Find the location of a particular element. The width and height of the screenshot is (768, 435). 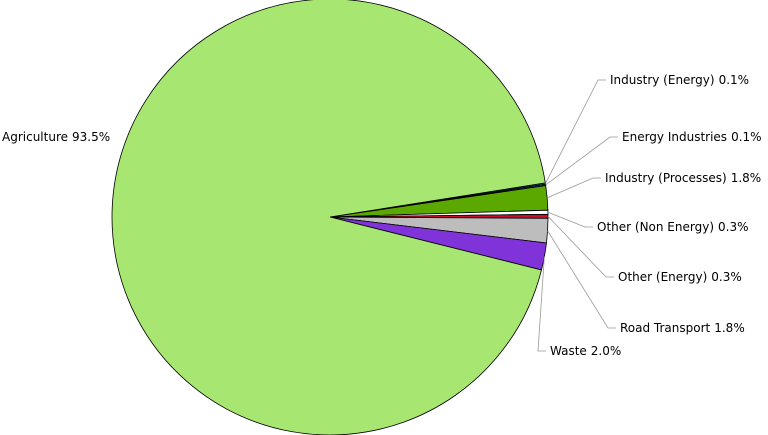

slice-label-name: Waste is located at coordinates (568, 351).